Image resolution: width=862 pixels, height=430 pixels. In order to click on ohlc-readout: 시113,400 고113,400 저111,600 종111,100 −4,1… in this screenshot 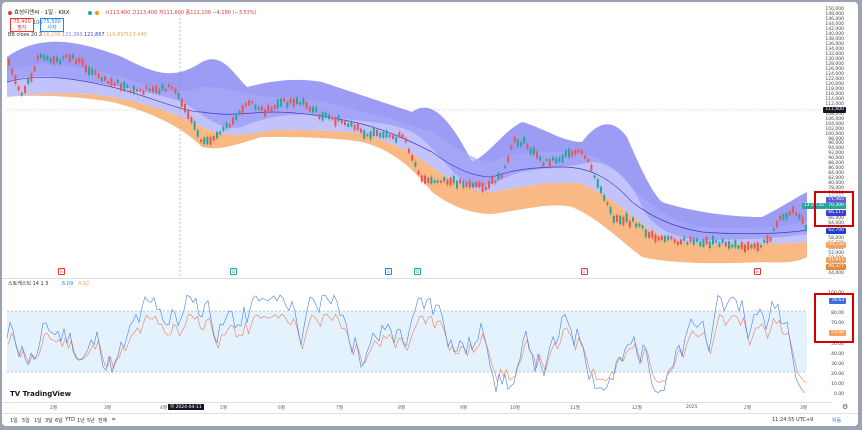, I will do `click(181, 13)`.